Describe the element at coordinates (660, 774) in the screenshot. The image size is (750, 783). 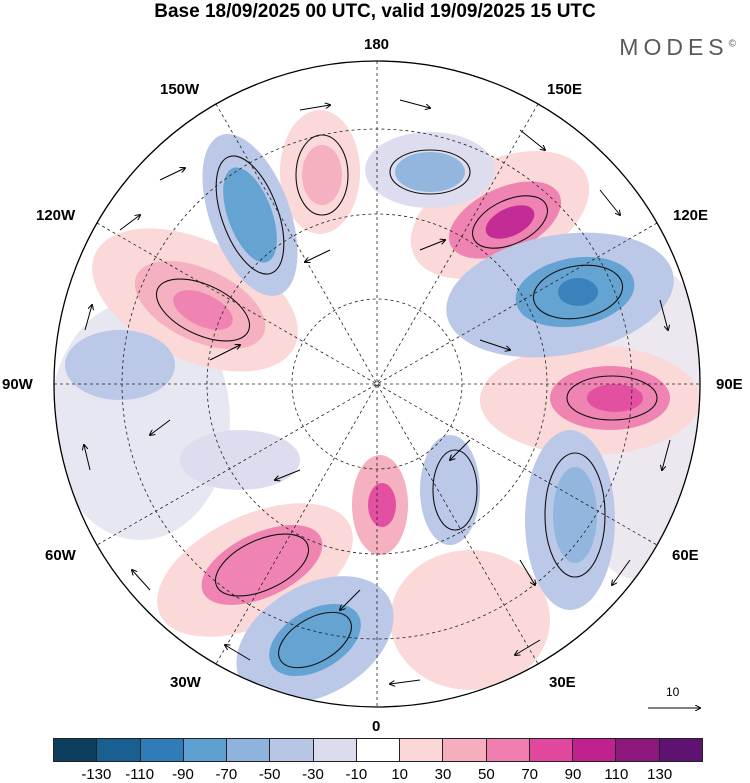
I see `colorbar-tick-label: 130` at that location.